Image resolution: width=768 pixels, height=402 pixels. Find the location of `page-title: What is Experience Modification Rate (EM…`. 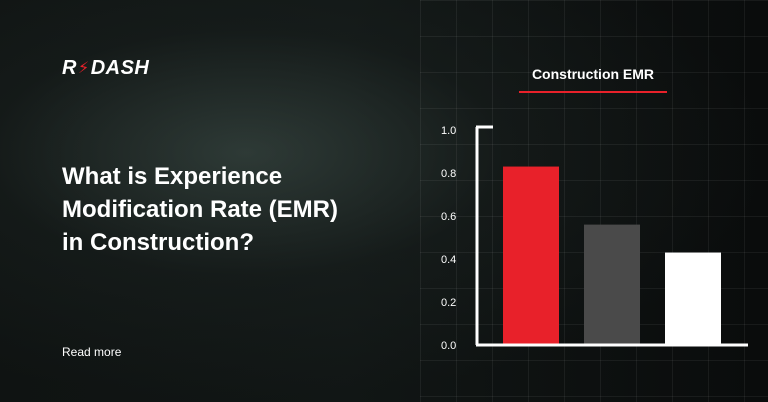

page-title: What is Experience Modification Rate (EM… is located at coordinates (200, 209).